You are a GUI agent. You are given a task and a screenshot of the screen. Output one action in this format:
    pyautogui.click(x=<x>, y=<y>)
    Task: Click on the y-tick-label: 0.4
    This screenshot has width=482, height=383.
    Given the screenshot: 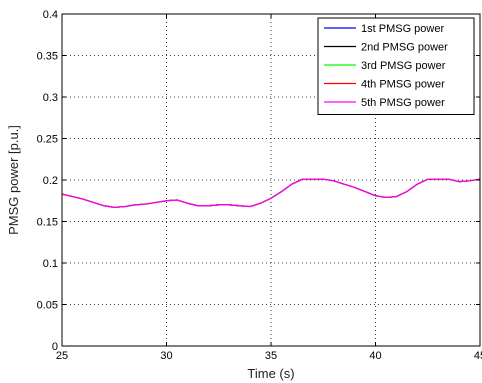 What is the action you would take?
    pyautogui.click(x=50, y=15)
    